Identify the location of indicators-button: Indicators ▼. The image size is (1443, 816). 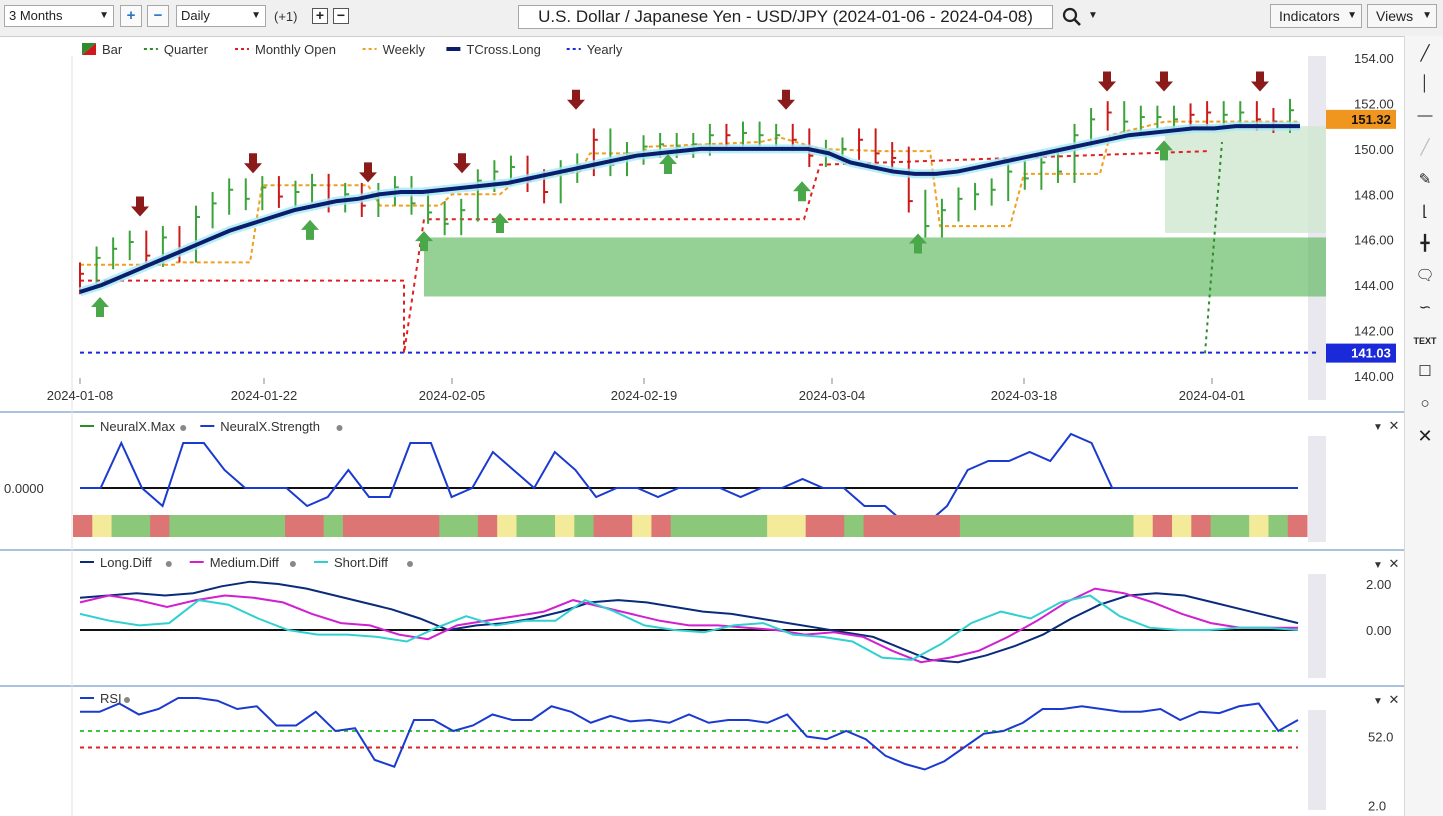
(1316, 16).